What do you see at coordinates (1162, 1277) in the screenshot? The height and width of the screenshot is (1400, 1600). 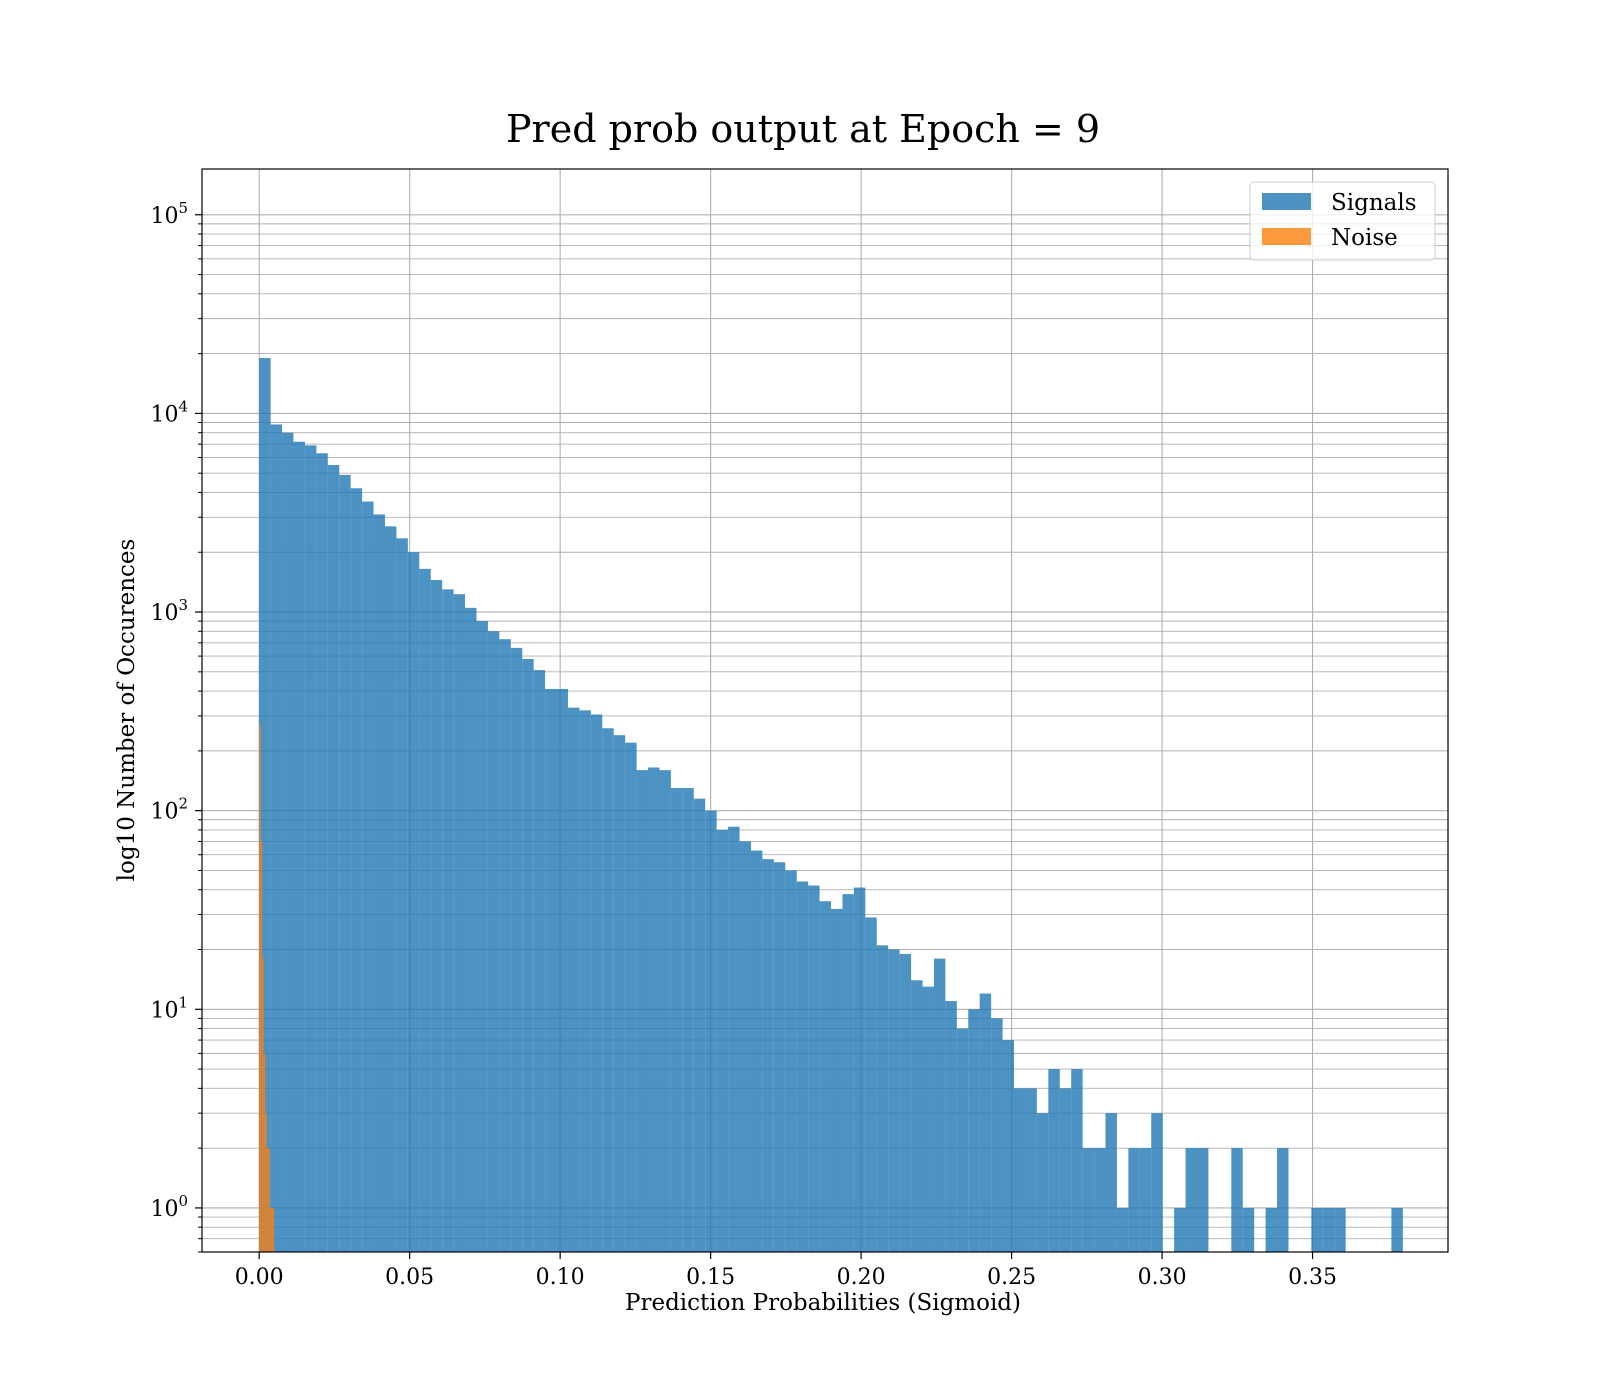 I see `x-tick-label: 0.30` at bounding box center [1162, 1277].